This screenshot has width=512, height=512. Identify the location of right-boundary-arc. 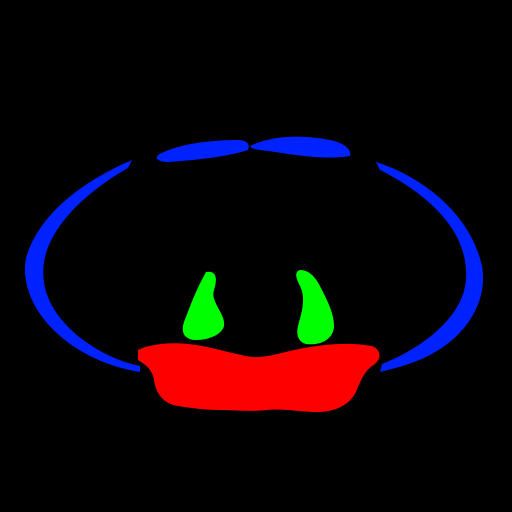
(430, 267).